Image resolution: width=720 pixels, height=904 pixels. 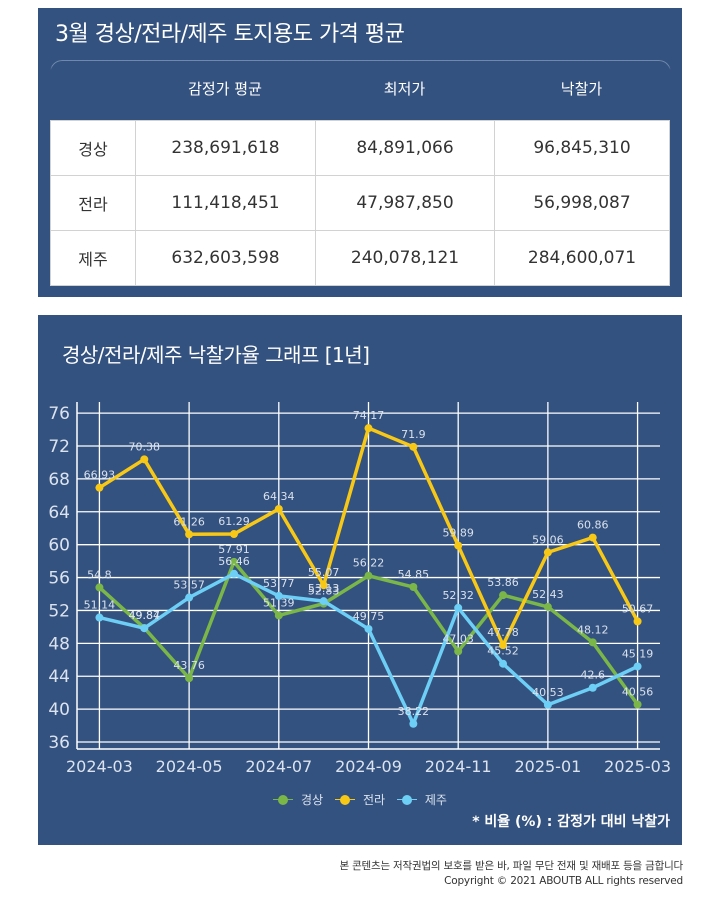 I want to click on data-label: 47.03, so click(x=458, y=638).